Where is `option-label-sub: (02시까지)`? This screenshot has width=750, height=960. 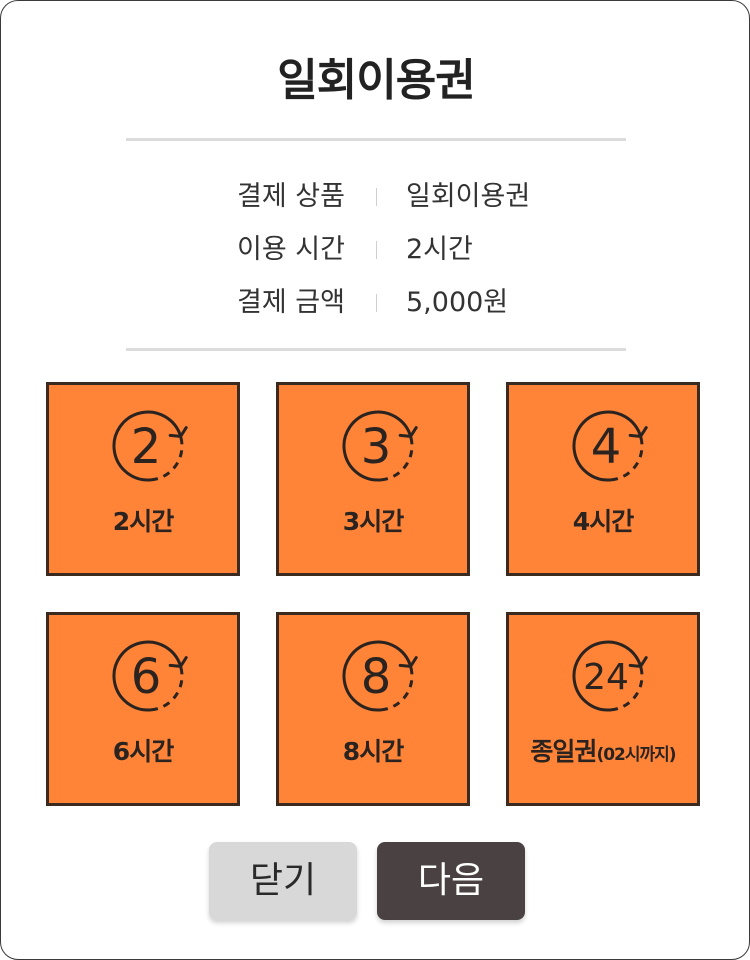
option-label-sub: (02시까지) is located at coordinates (636, 755).